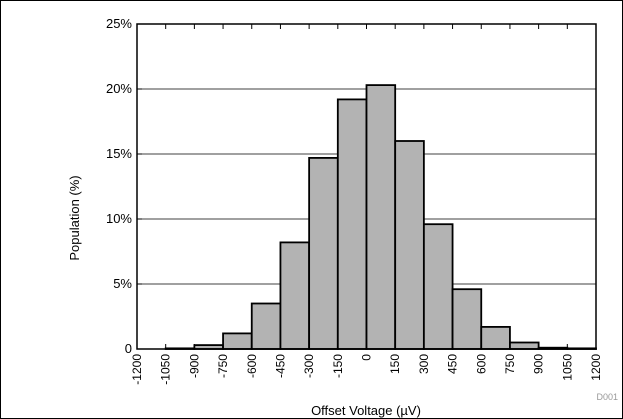 Image resolution: width=623 pixels, height=419 pixels. What do you see at coordinates (119, 218) in the screenshot?
I see `y-tick-label: 10%` at bounding box center [119, 218].